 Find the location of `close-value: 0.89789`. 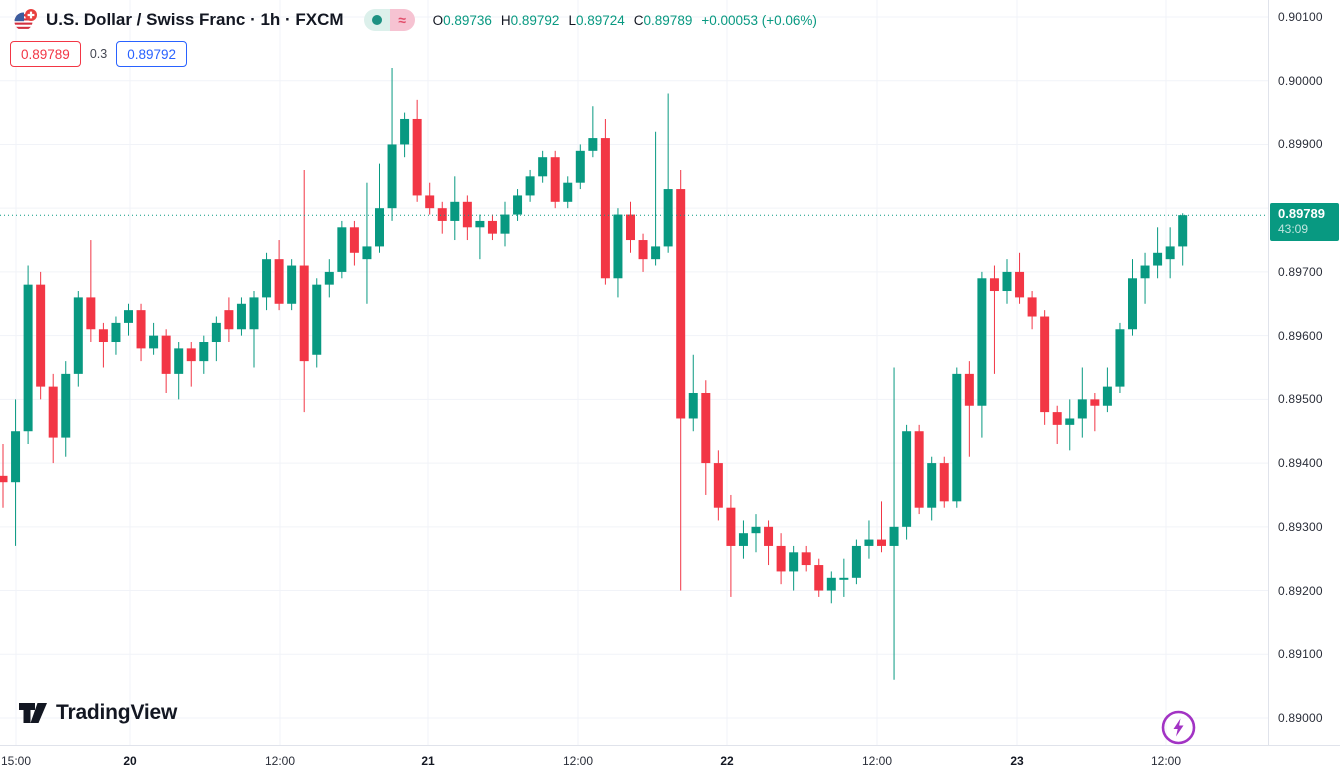

close-value: 0.89789 is located at coordinates (668, 20).